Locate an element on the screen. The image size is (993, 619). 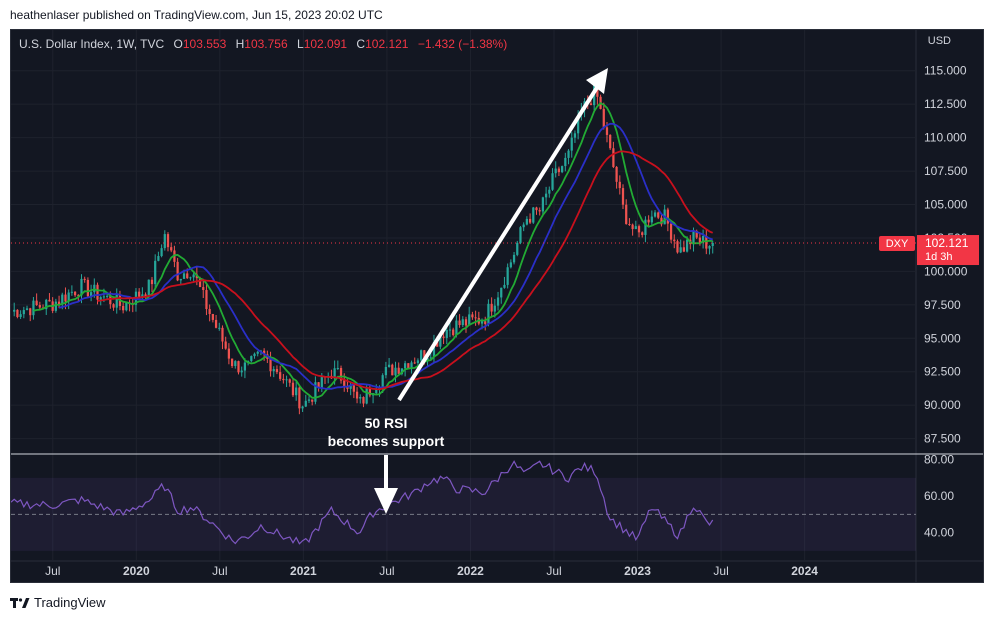
tradingview-brand: TradingView is located at coordinates (58, 602).